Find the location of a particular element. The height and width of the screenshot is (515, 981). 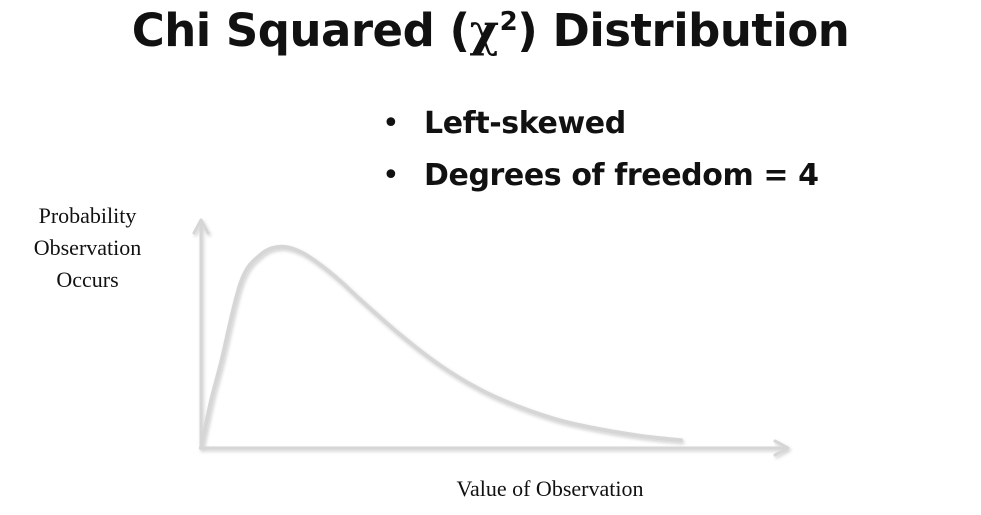

bullet-item-skew: • Left-skewed is located at coordinates (600, 124).